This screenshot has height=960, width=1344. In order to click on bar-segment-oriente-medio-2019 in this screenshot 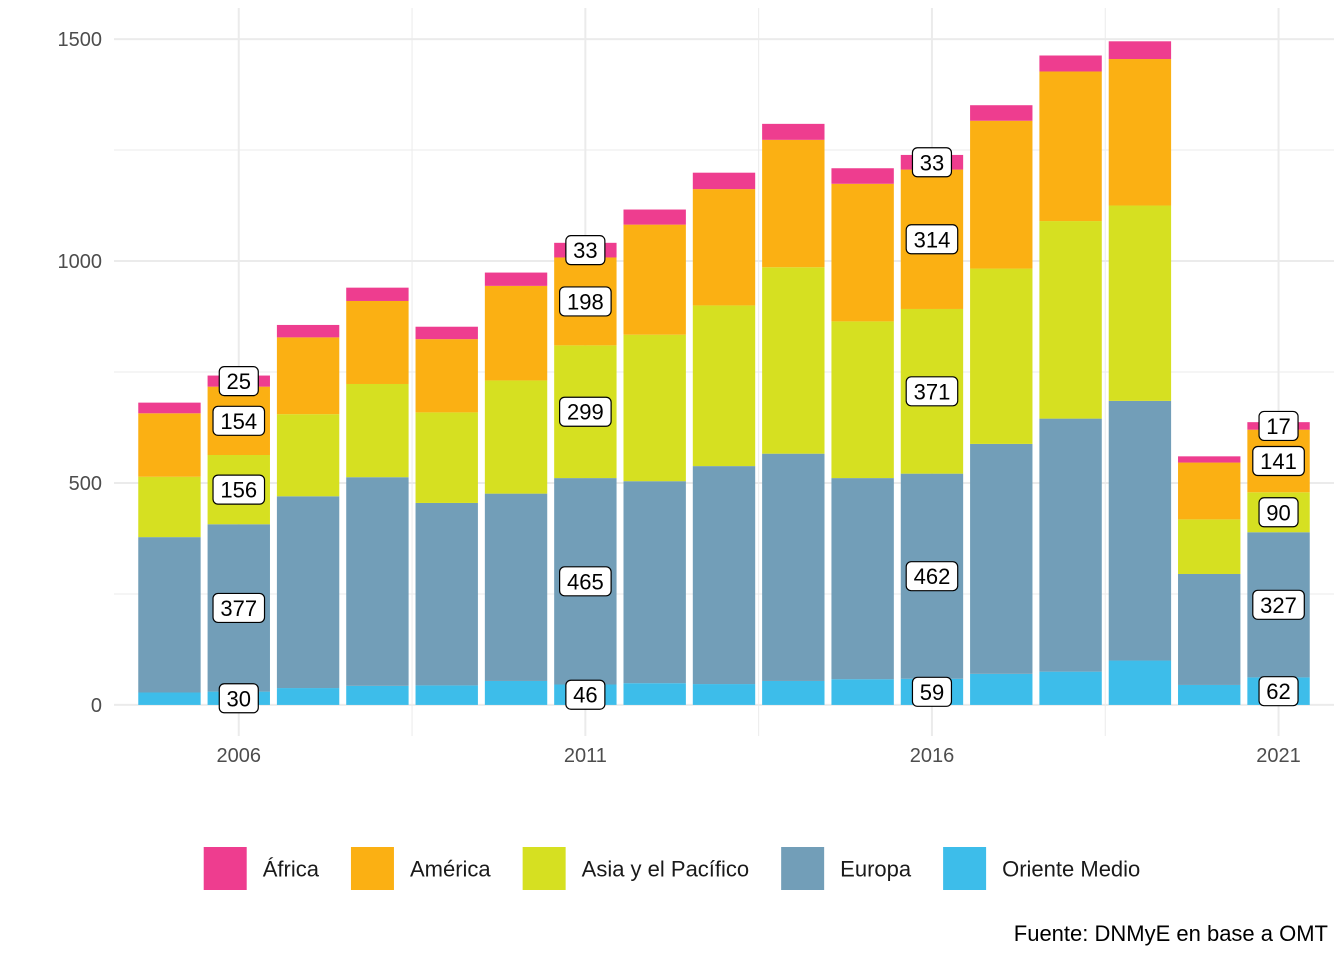, I will do `click(1140, 682)`.